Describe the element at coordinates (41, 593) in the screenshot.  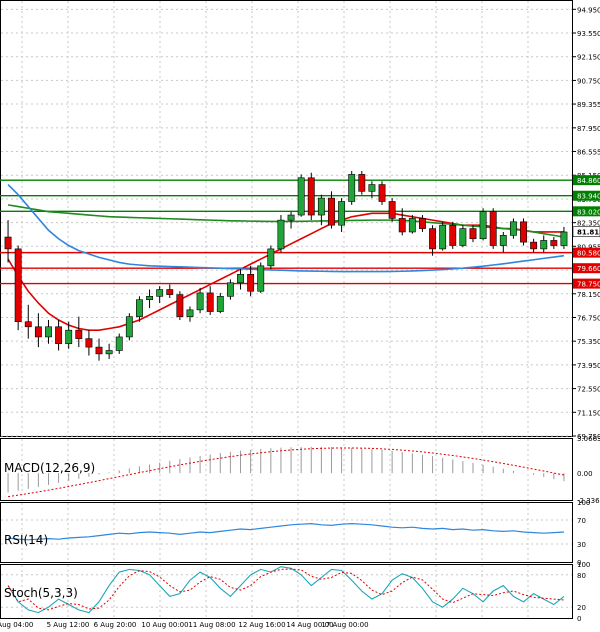
I see `stoch-label: Stoch(5,3,3)` at that location.